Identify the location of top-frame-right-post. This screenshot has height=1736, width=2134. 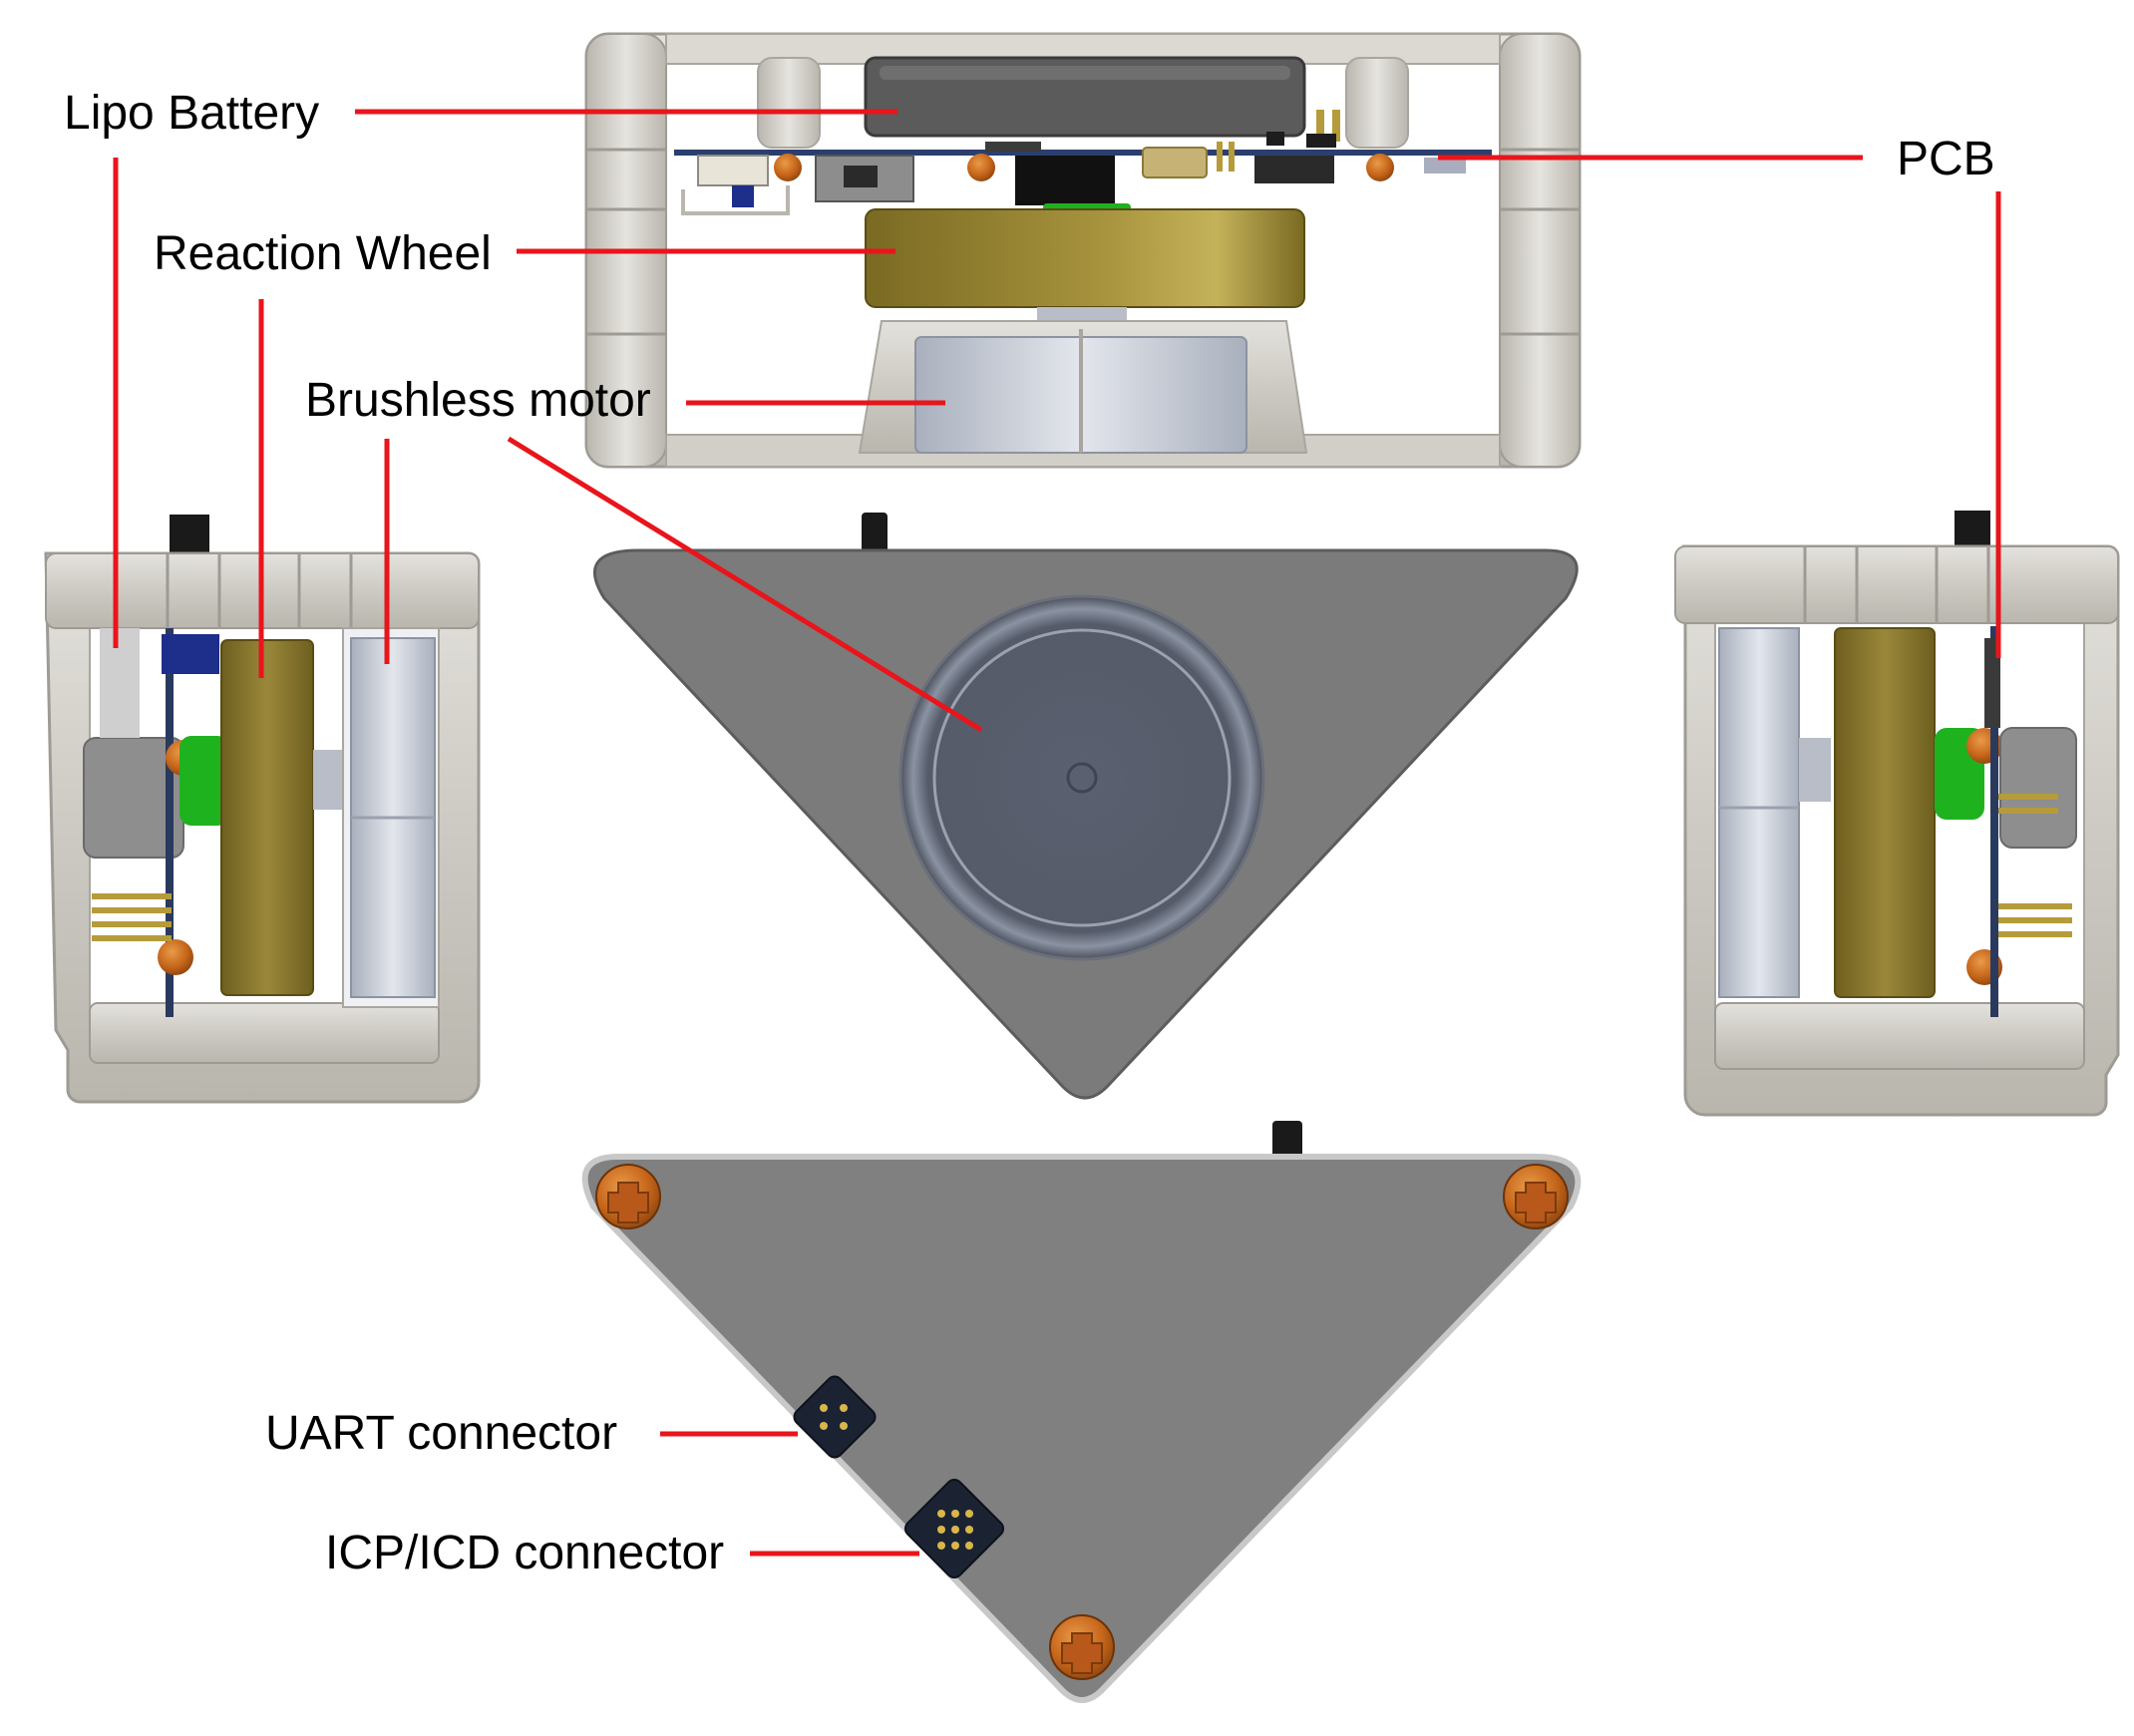
(1540, 250).